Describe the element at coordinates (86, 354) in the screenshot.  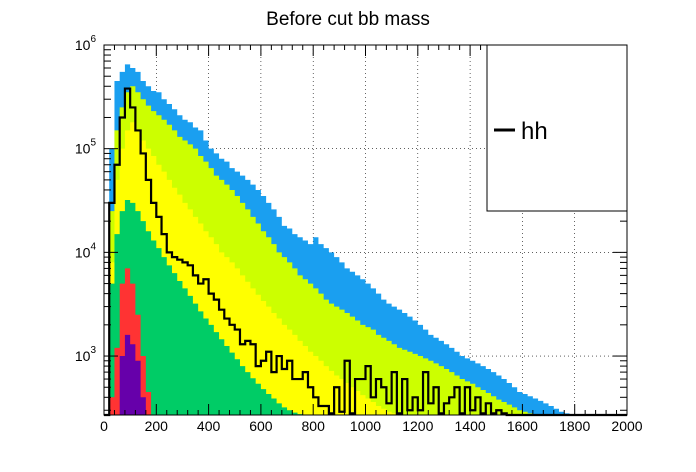
I see `y-tick-label: 10³` at that location.